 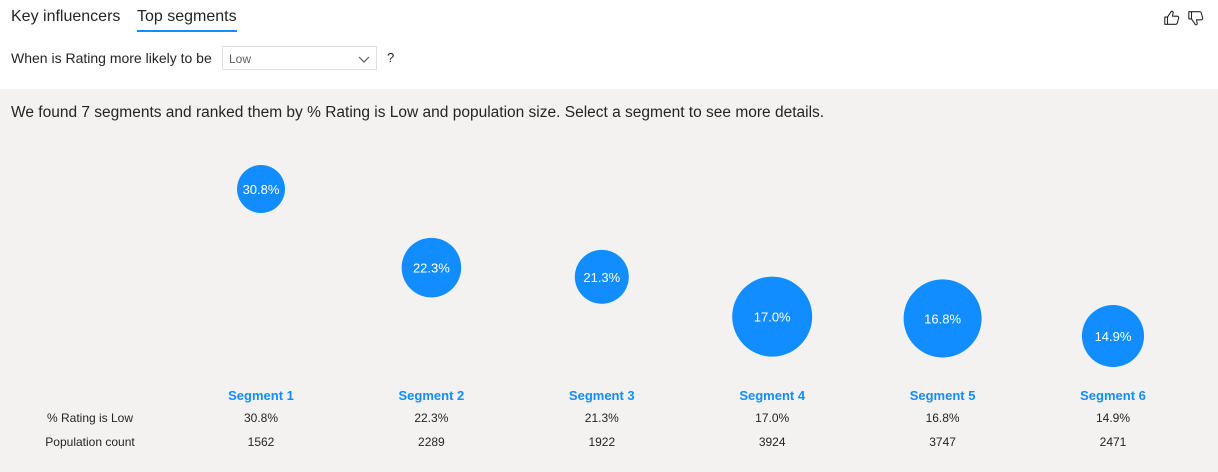 I want to click on segment-population-value: 1562, so click(x=261, y=442).